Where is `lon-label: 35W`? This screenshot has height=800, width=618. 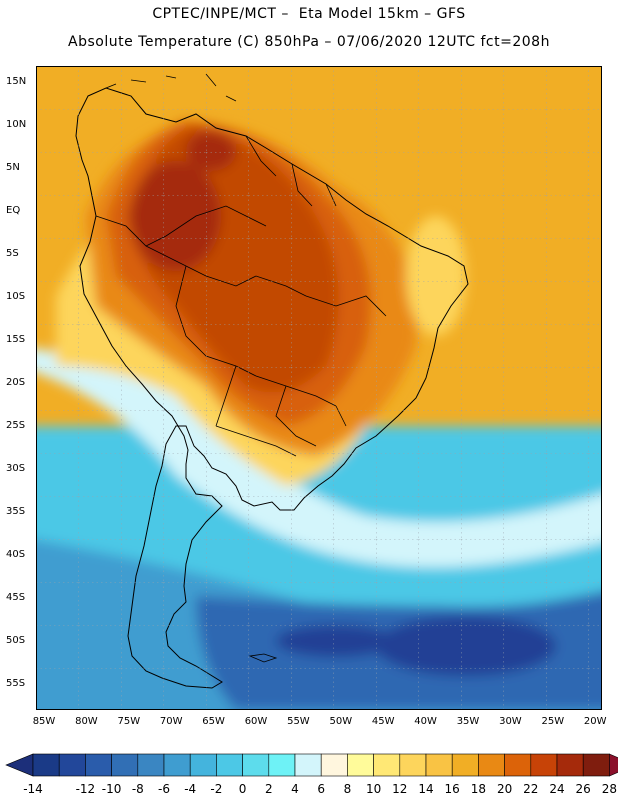 lon-label: 35W is located at coordinates (468, 721).